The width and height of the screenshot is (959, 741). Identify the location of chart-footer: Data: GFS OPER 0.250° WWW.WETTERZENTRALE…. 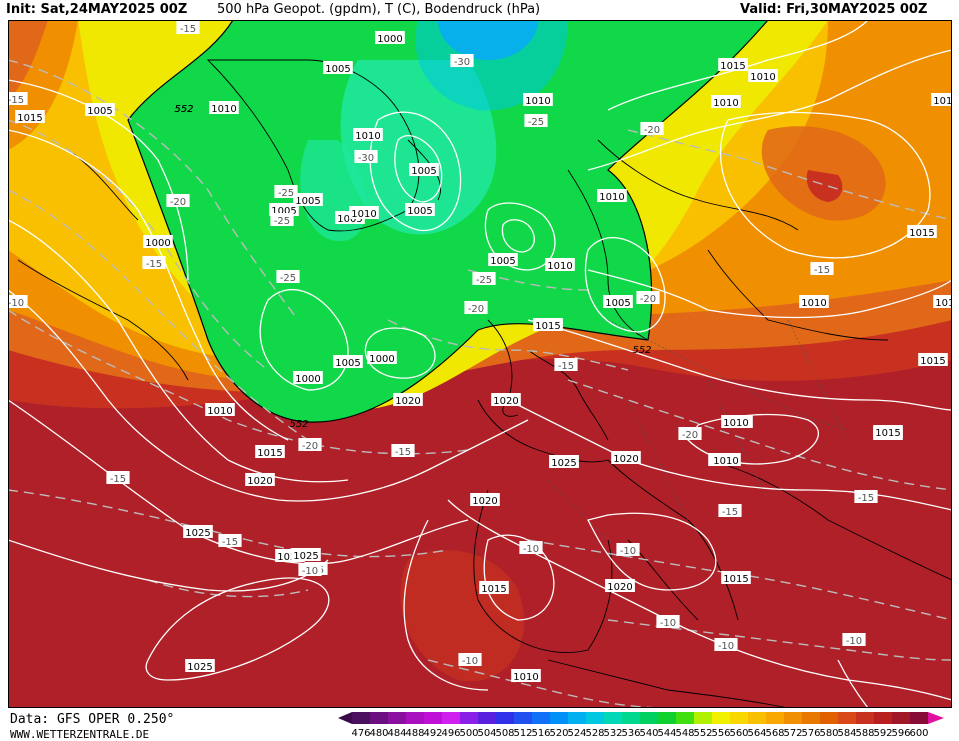
(479, 724).